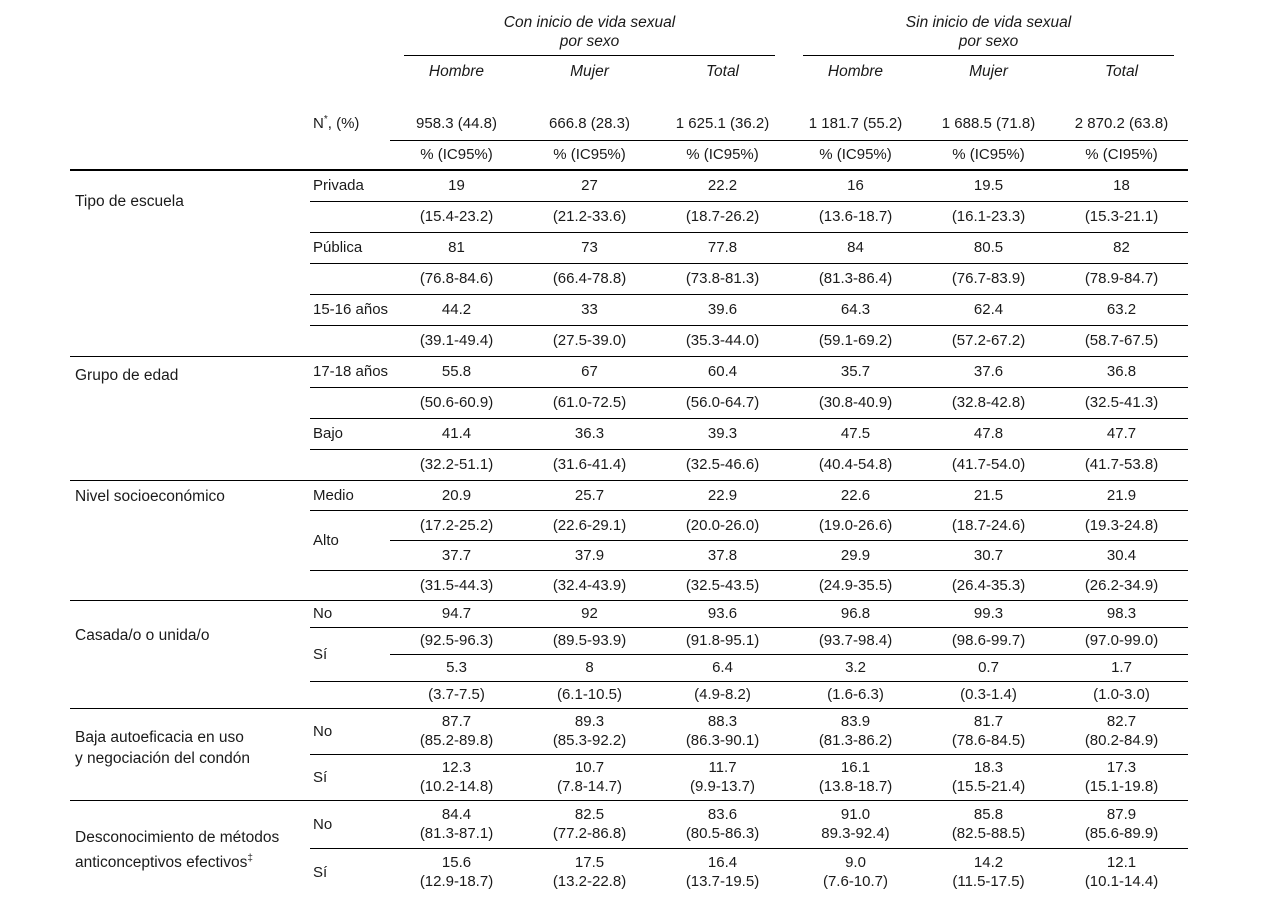 The image size is (1278, 899). What do you see at coordinates (855, 71) in the screenshot?
I see `column-header-hombre: Hombre` at bounding box center [855, 71].